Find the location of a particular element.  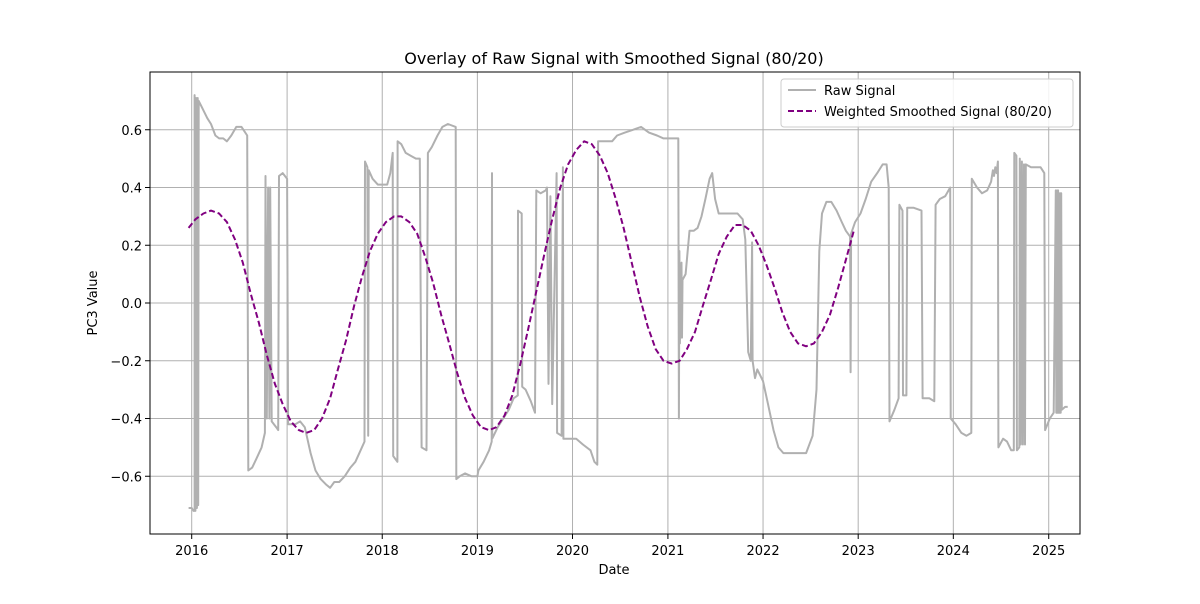

y-tick-label: 0.0 is located at coordinates (131, 304).